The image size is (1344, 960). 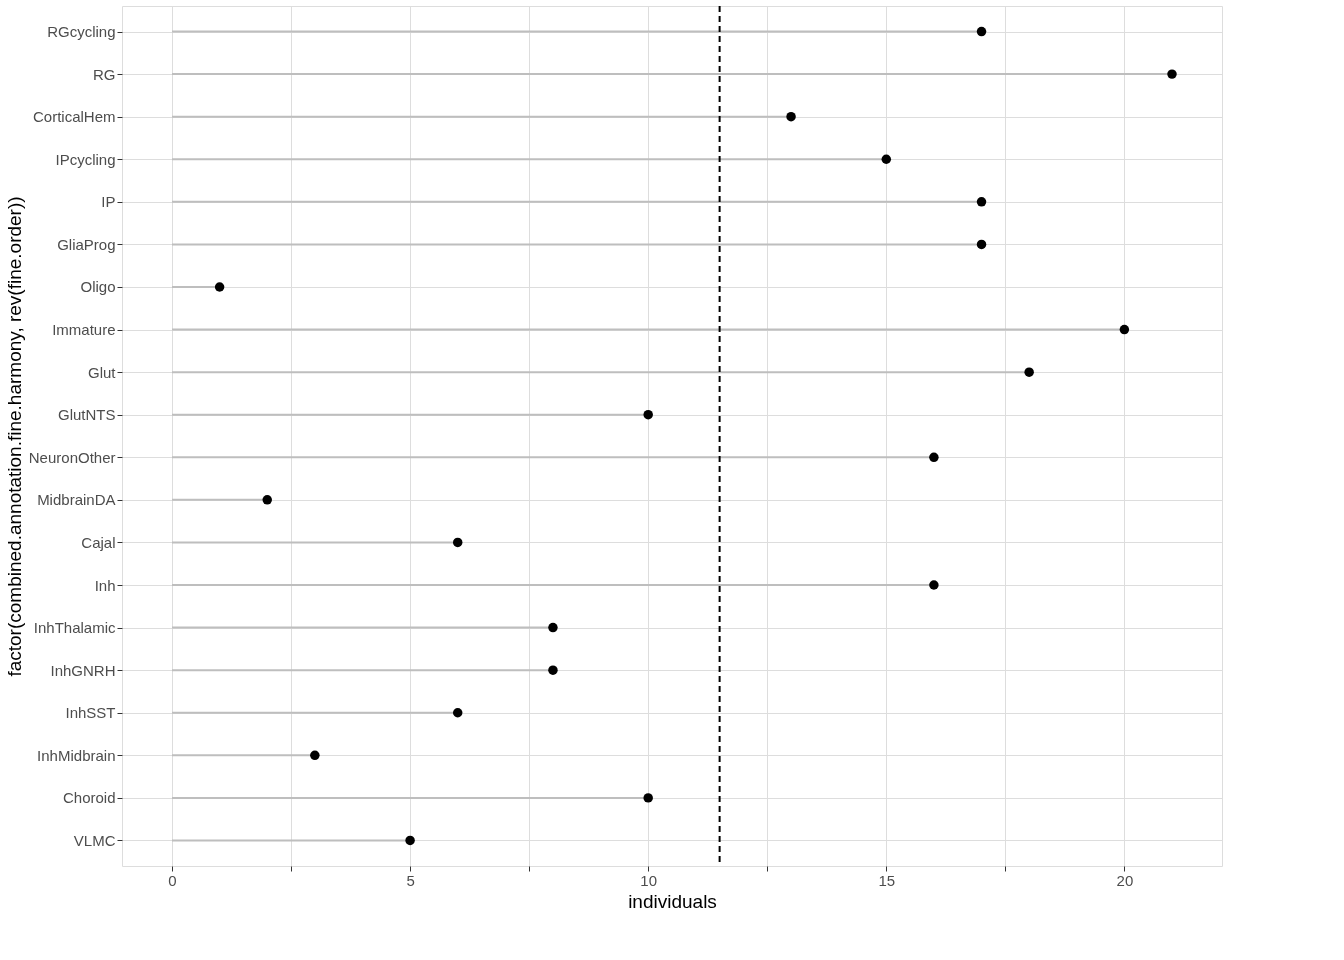 What do you see at coordinates (86, 415) in the screenshot?
I see `y-tick-label: GlutNTS` at bounding box center [86, 415].